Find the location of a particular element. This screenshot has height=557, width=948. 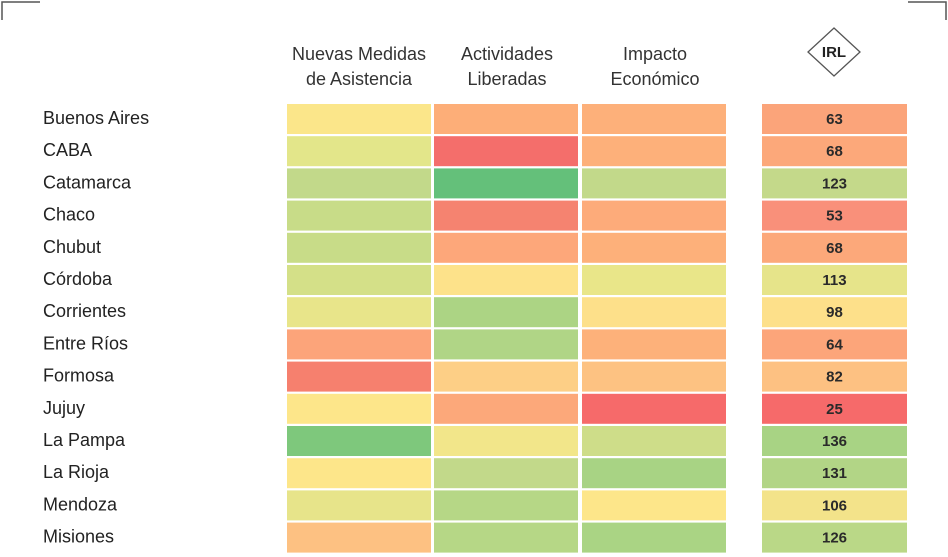

row-label: Jujuy is located at coordinates (64, 408).